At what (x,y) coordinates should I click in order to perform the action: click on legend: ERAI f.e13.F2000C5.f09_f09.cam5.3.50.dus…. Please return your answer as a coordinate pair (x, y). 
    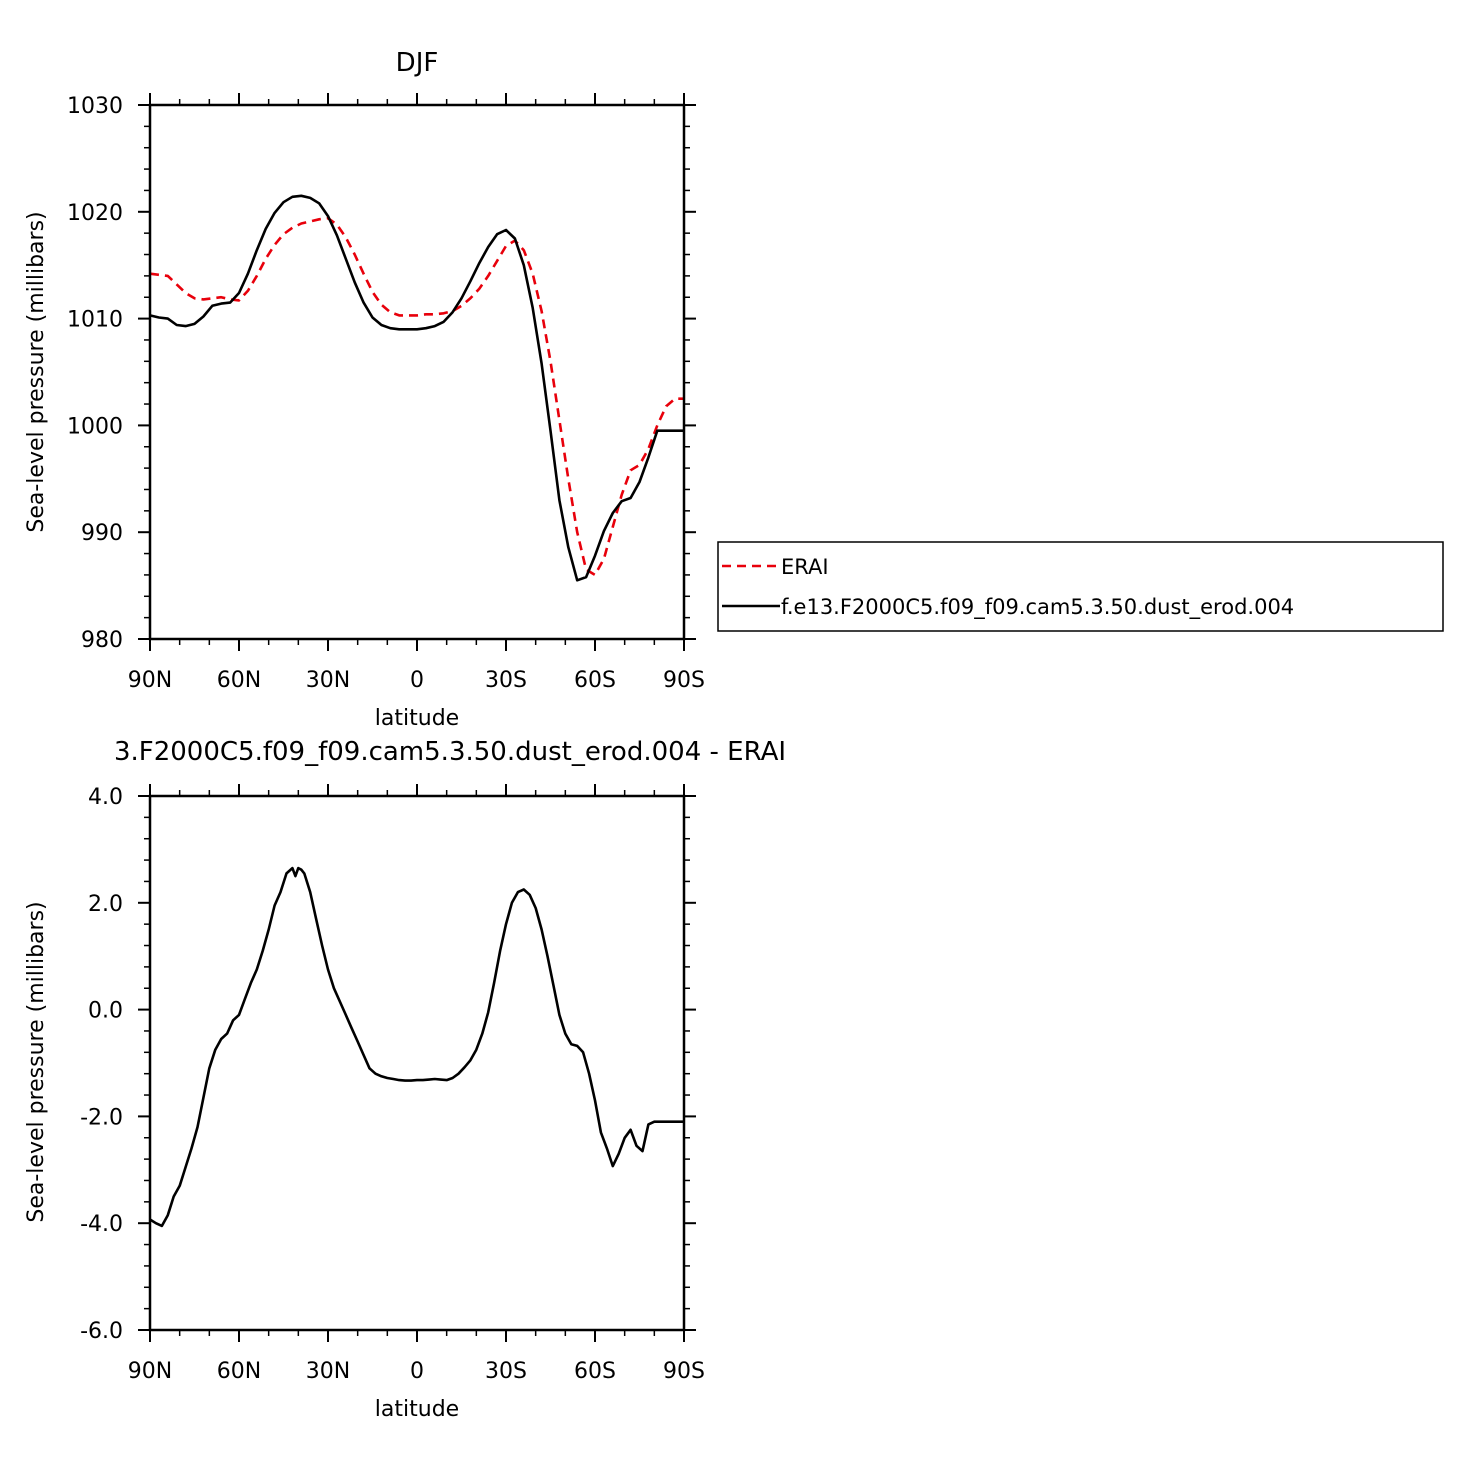
    Looking at the image, I should click on (1080, 586).